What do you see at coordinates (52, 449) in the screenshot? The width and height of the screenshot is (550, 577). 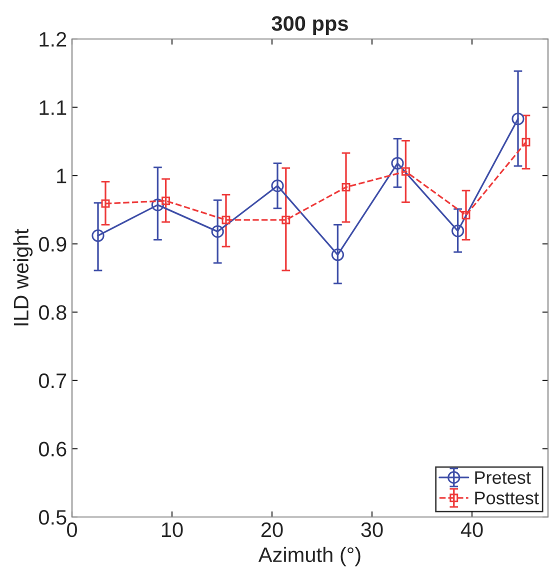 I see `y-tick-label: 0.6` at bounding box center [52, 449].